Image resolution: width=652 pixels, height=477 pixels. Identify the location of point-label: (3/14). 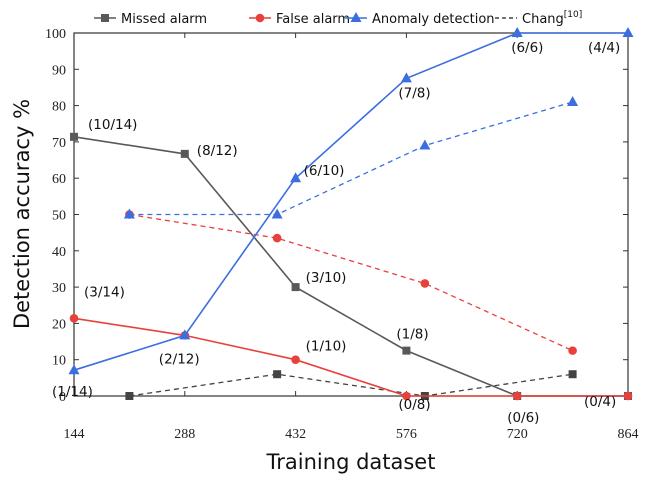
(104, 292).